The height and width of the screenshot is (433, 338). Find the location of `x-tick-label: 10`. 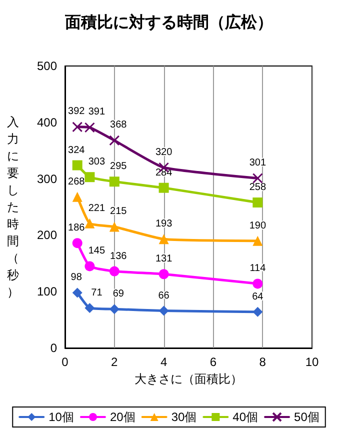

x-tick-label: 10 is located at coordinates (312, 362).